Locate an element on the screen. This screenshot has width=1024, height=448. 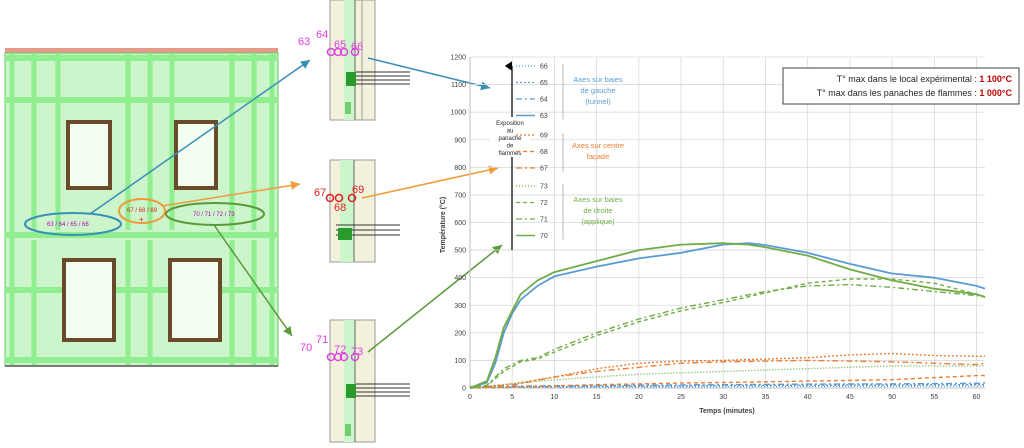
sensor-label-67: 67 is located at coordinates (320, 193).